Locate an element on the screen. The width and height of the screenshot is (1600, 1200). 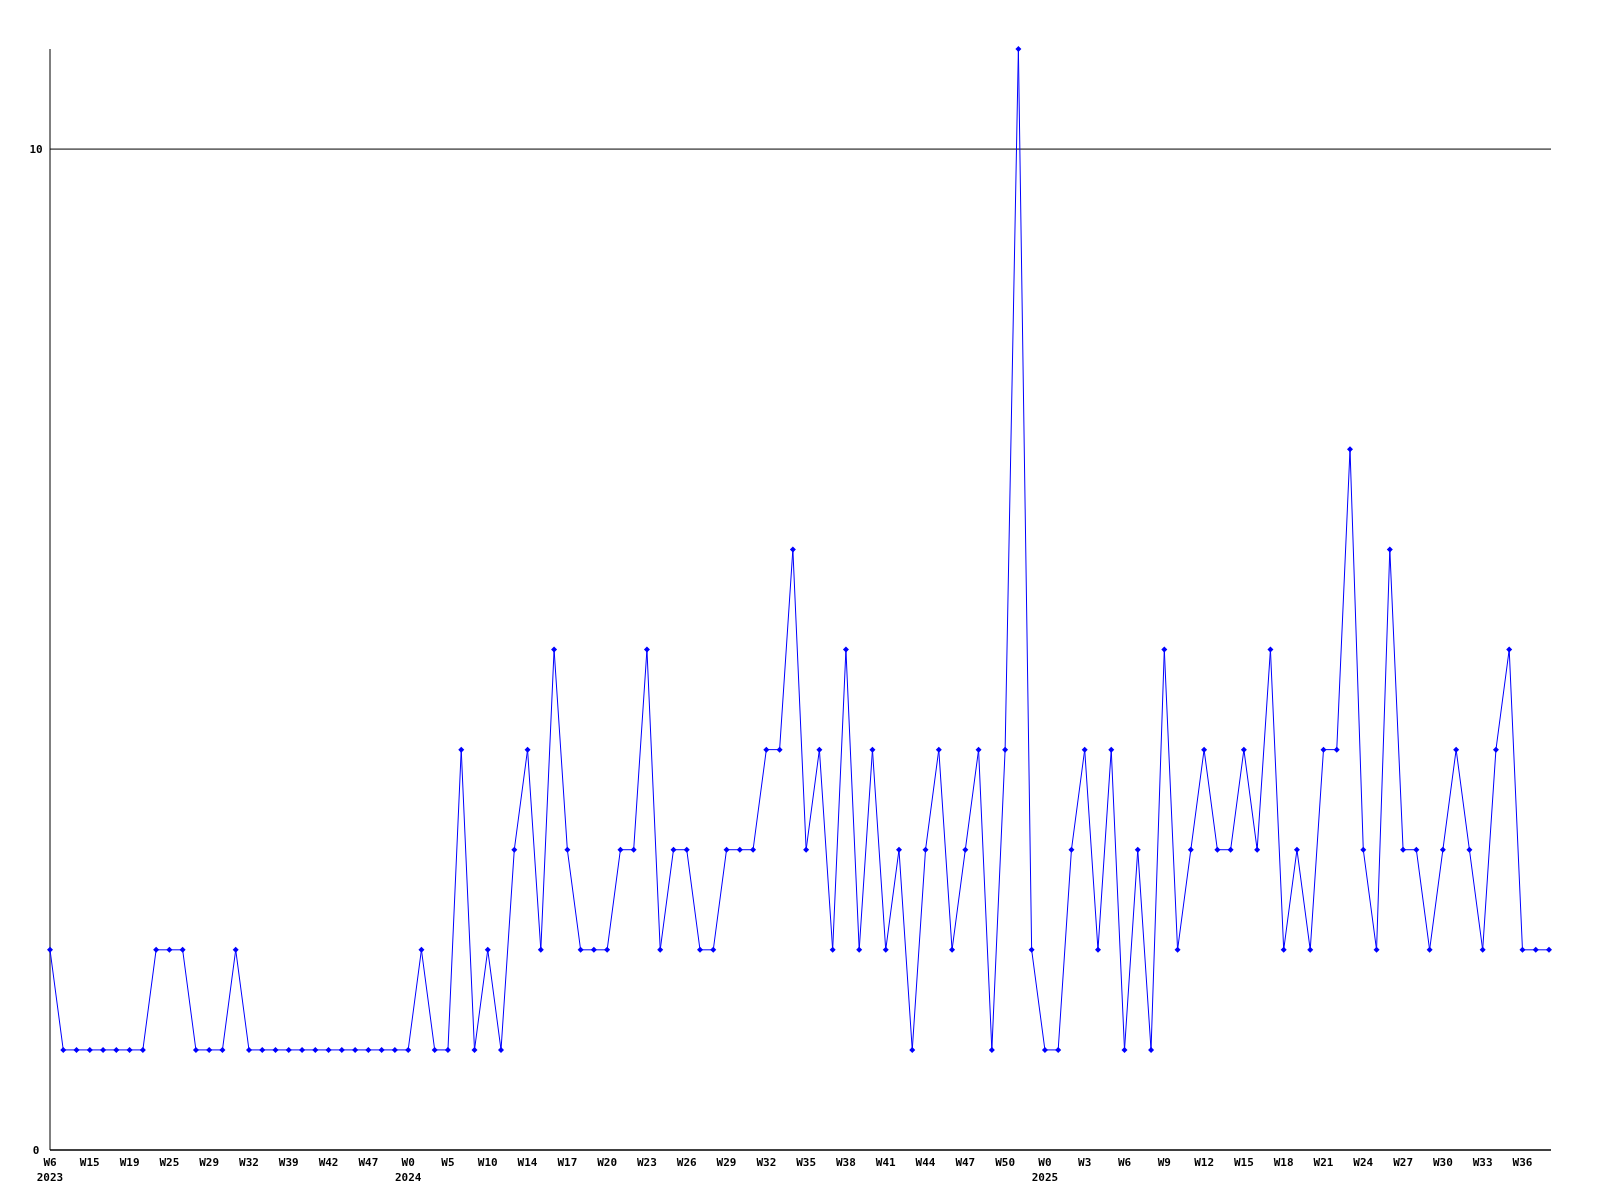
x-tick-label: W24 is located at coordinates (1363, 1162).